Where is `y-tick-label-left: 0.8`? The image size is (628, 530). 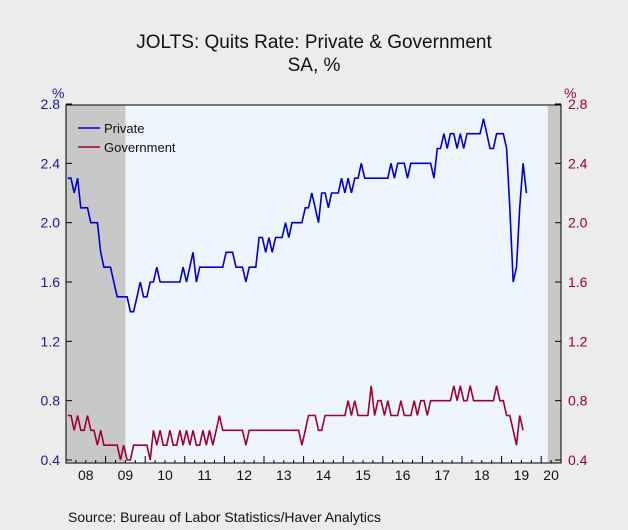
y-tick-label-left: 0.8 is located at coordinates (51, 401).